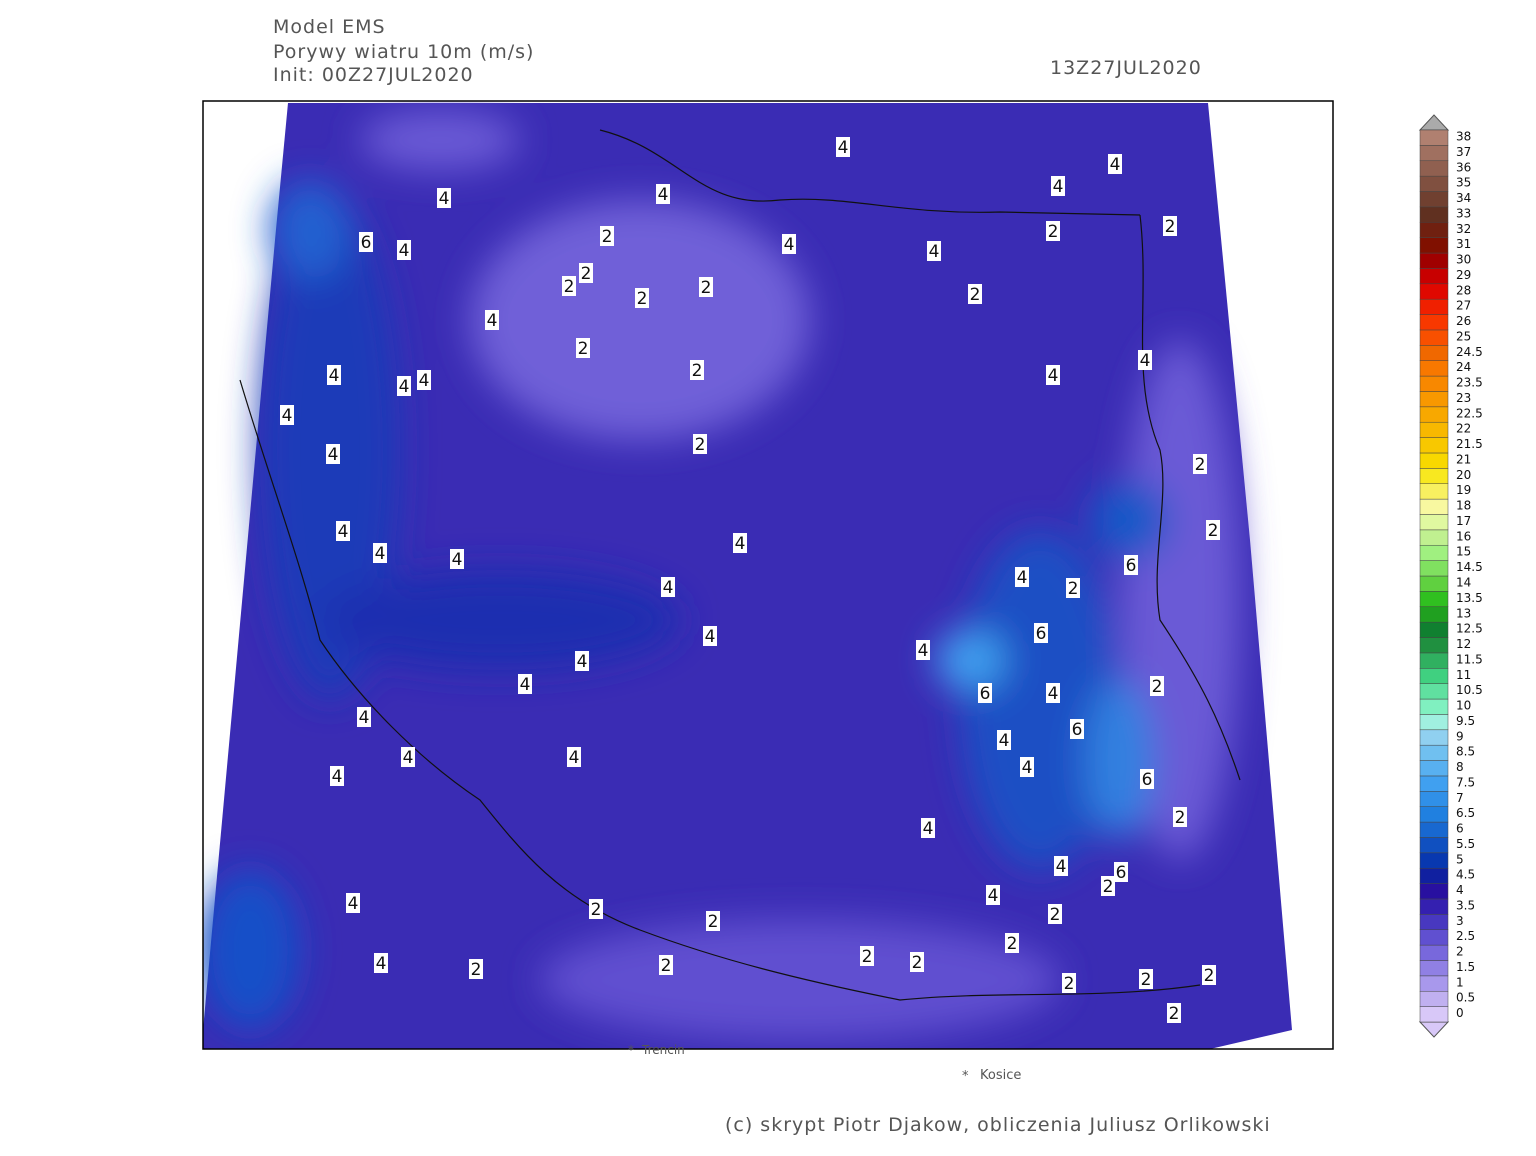 This screenshot has width=1536, height=1156. What do you see at coordinates (1460, 890) in the screenshot?
I see `colorbar-label: 4` at bounding box center [1460, 890].